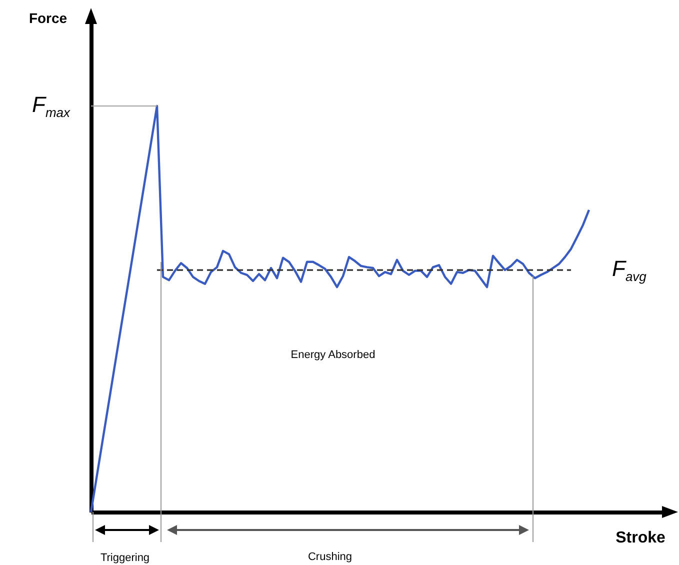 Image resolution: width=679 pixels, height=565 pixels. Describe the element at coordinates (330, 557) in the screenshot. I see `text: Crushing` at that location.